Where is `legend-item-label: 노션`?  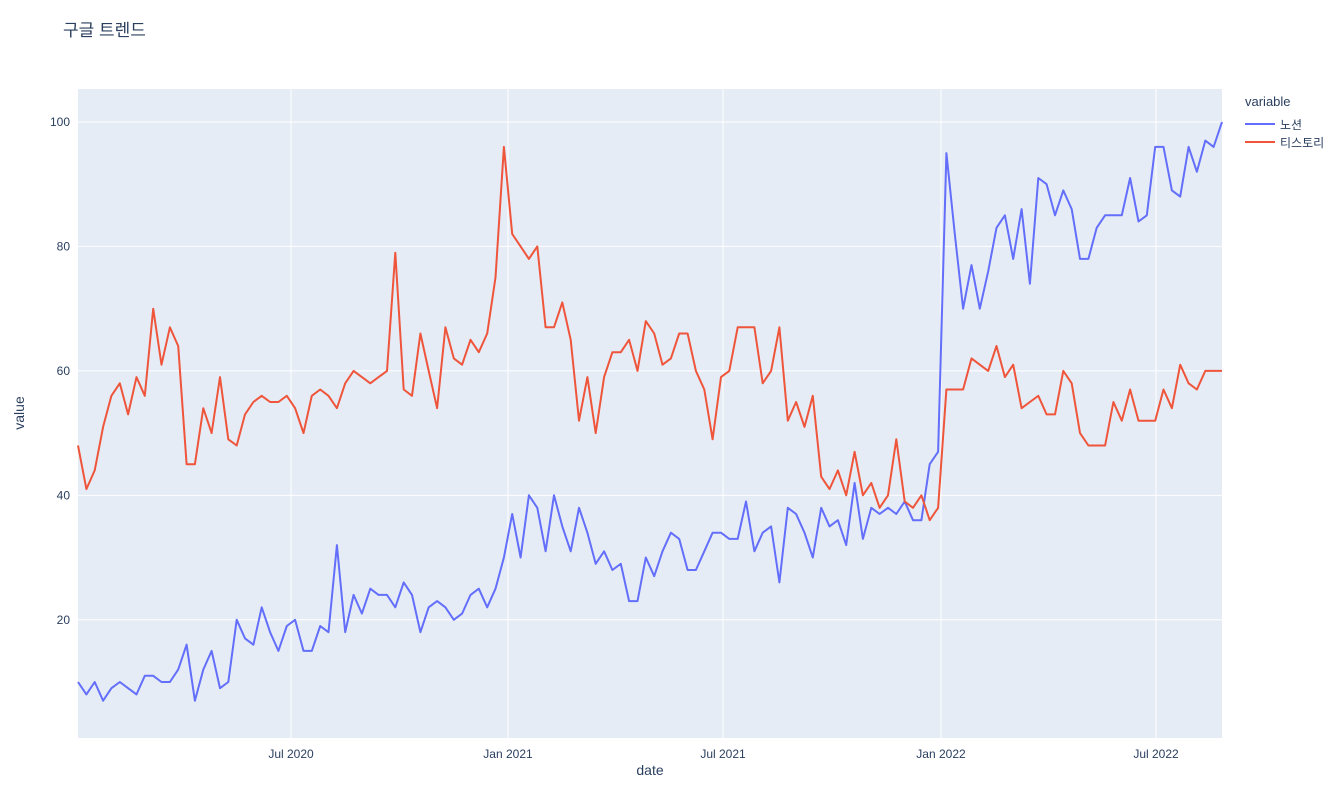 legend-item-label: 노션 is located at coordinates (1291, 124).